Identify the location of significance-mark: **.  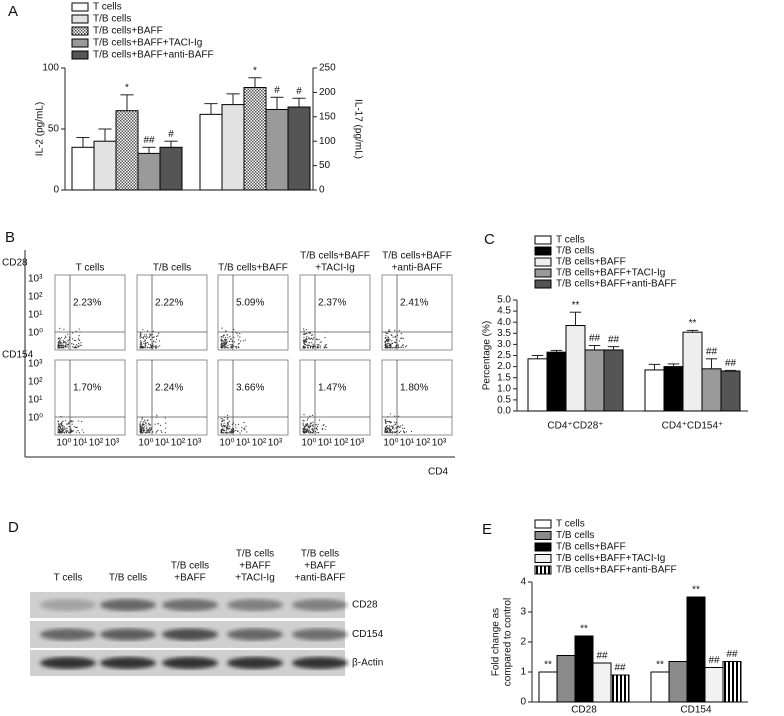
(548, 665).